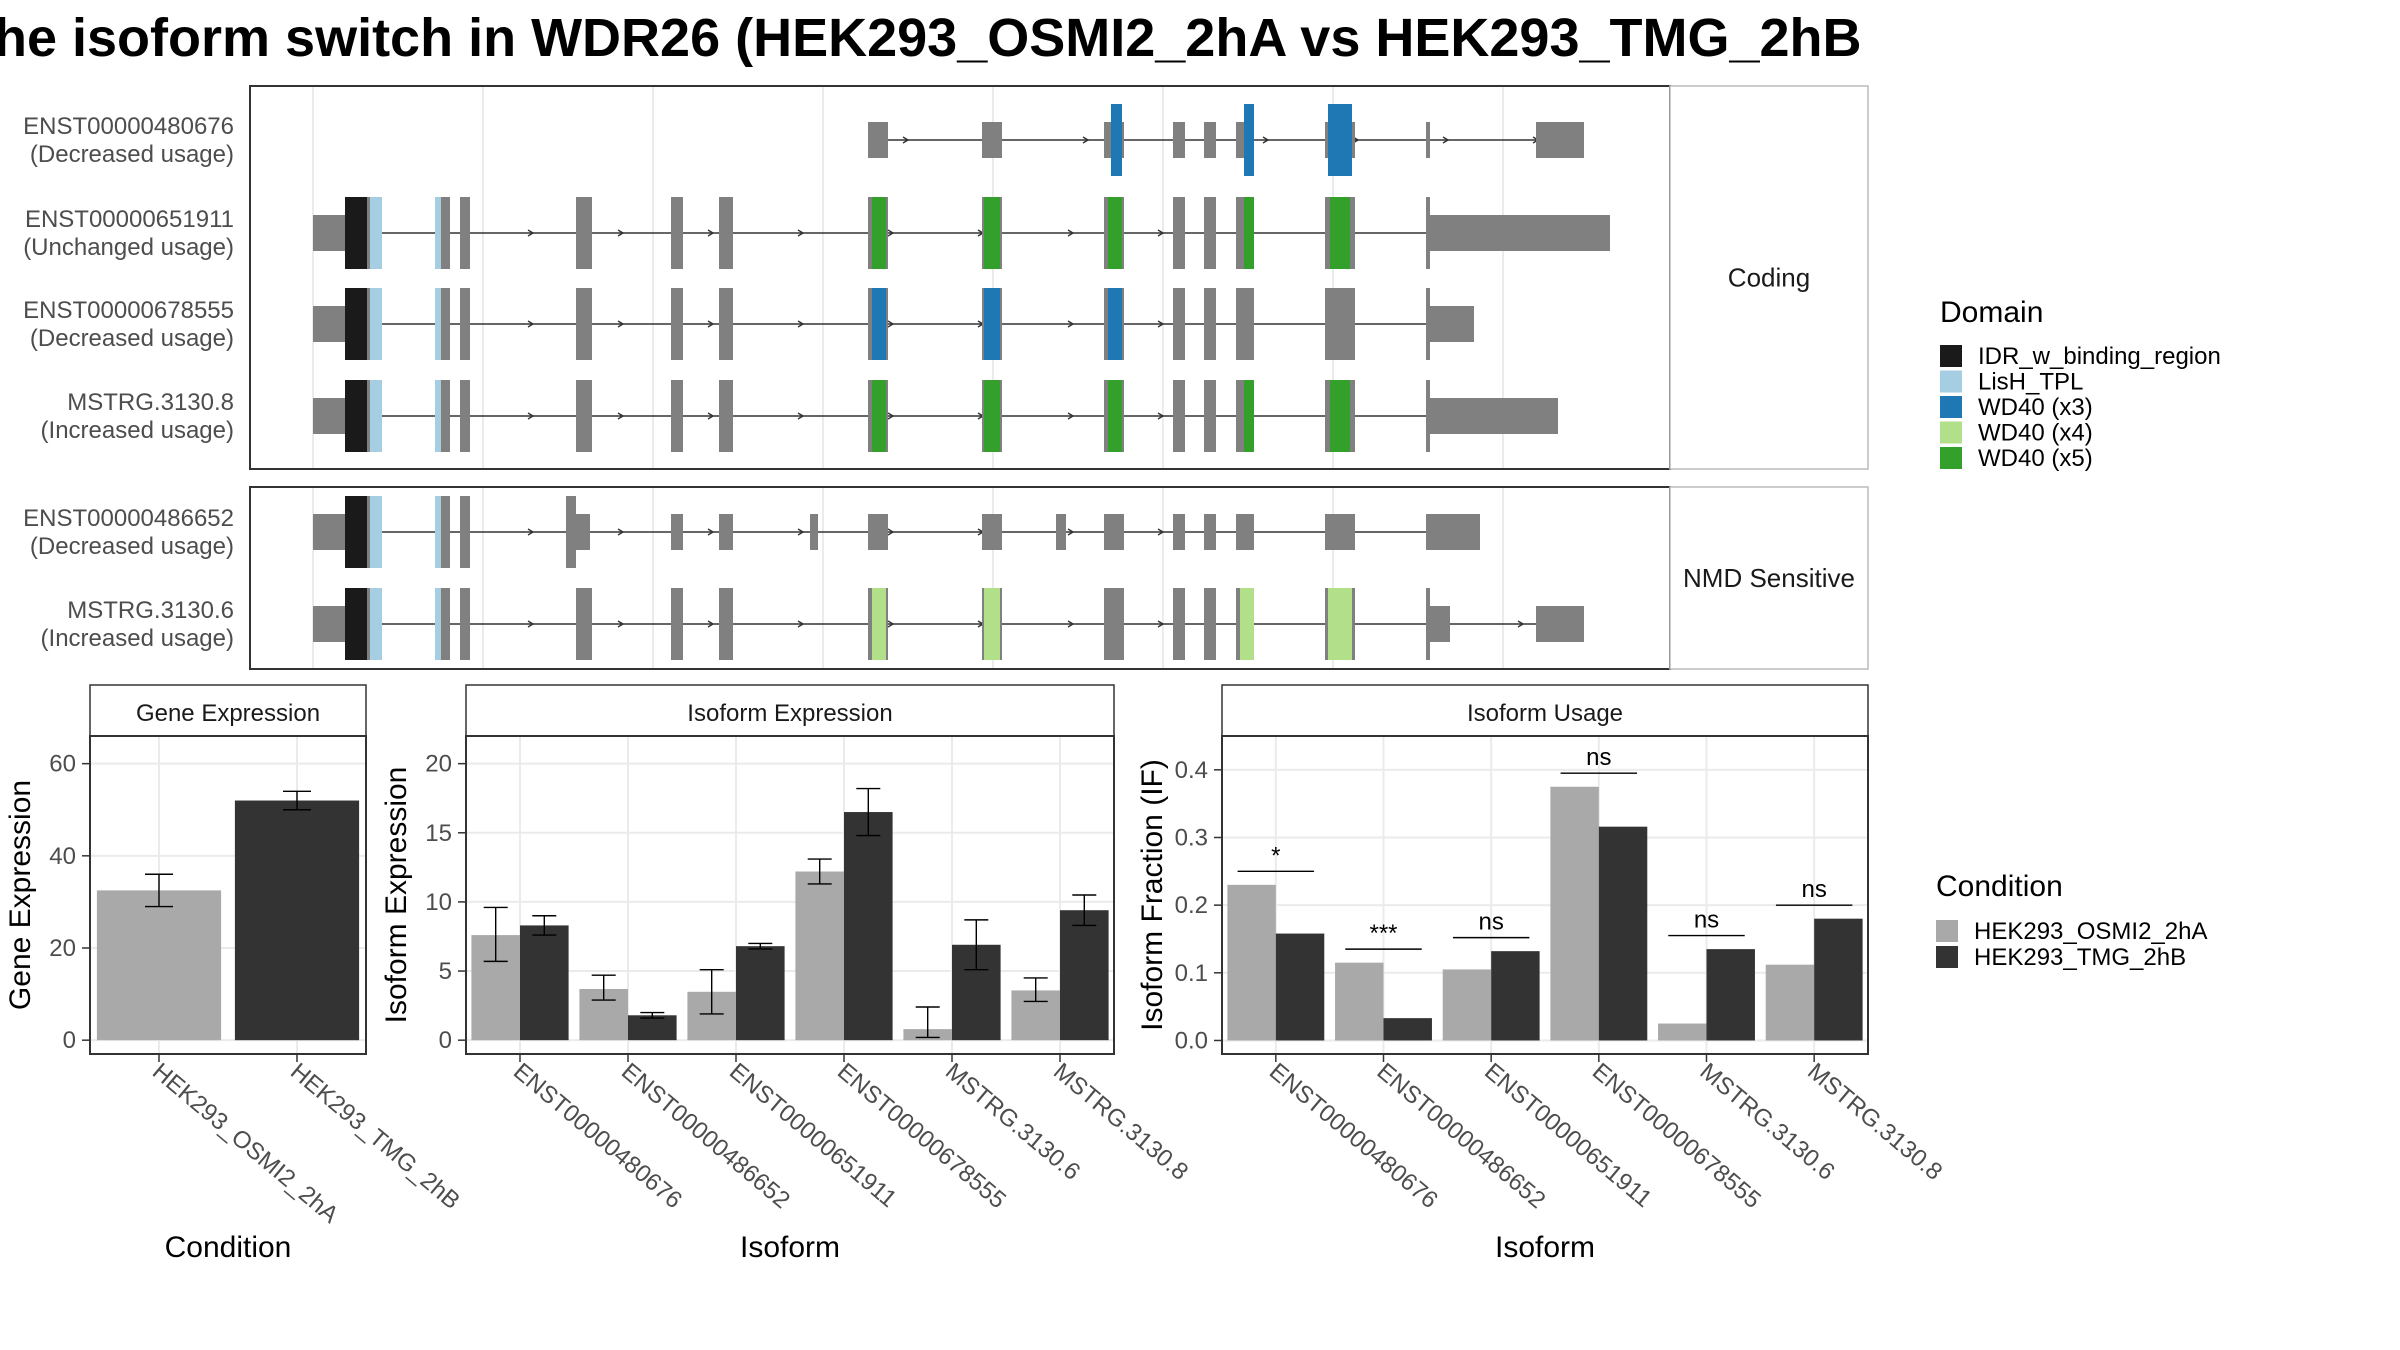 This screenshot has width=2400, height=1350. Describe the element at coordinates (128, 310) in the screenshot. I see `transcript-label: ENST00000678555` at that location.